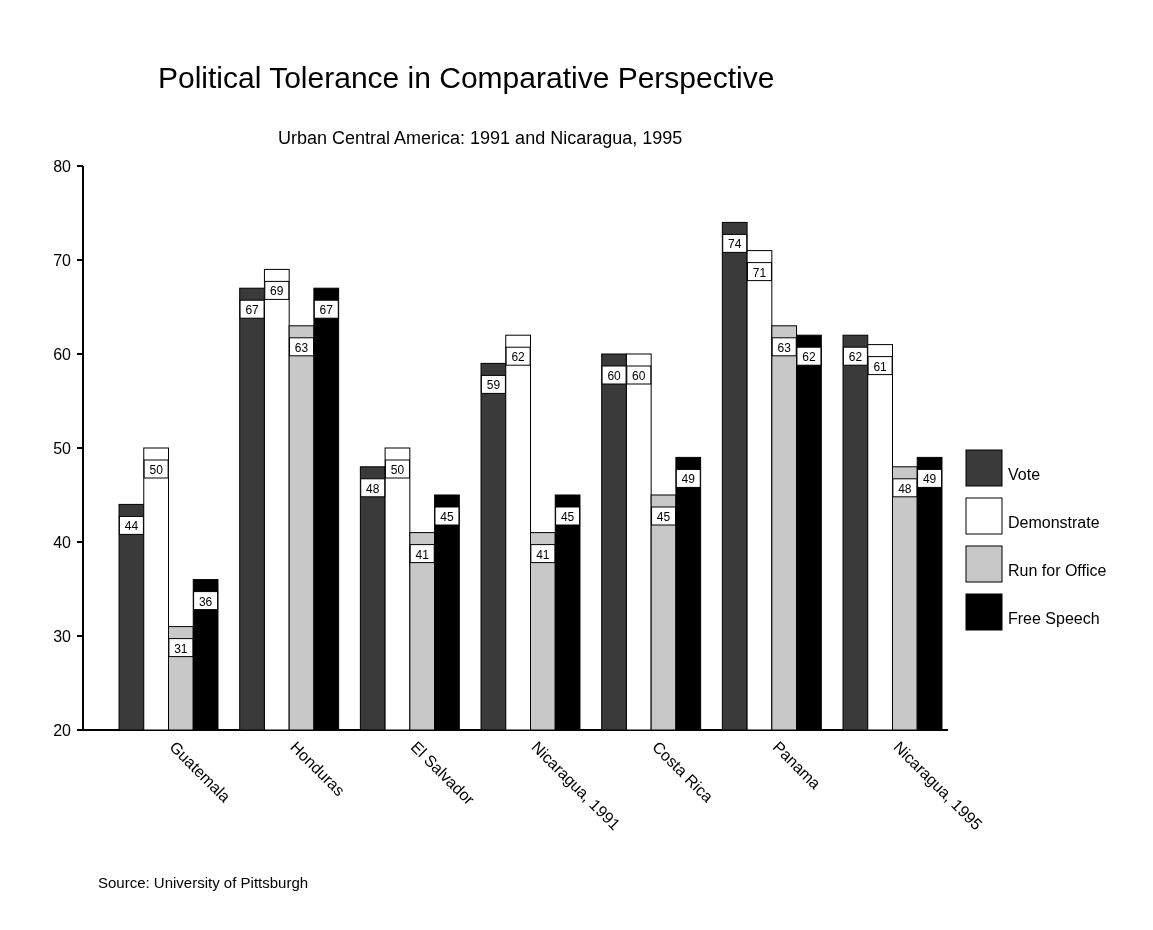  Describe the element at coordinates (62, 354) in the screenshot. I see `y-tick-label: 60` at that location.